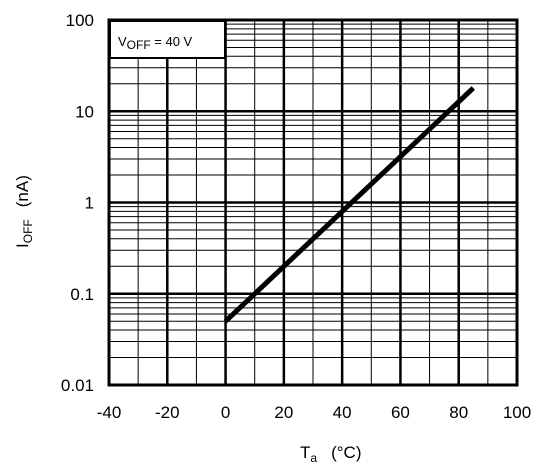  Describe the element at coordinates (84, 111) in the screenshot. I see `y-tick-label: 10` at that location.